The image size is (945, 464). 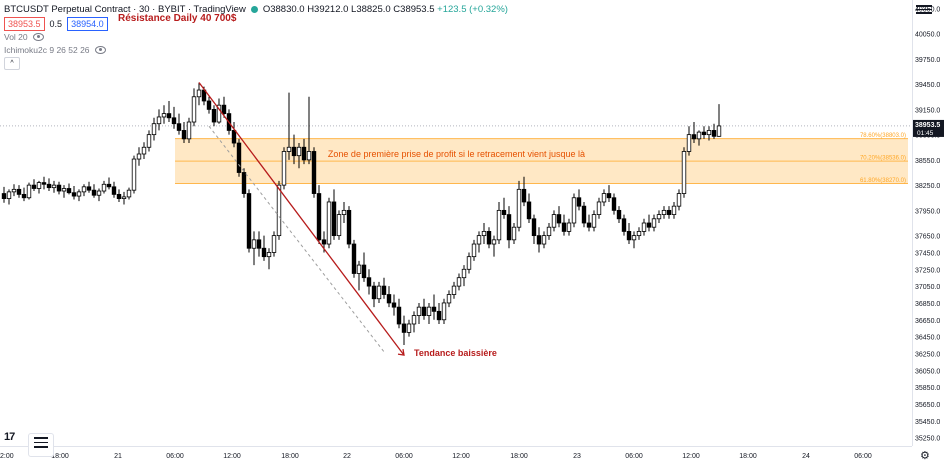 What do you see at coordinates (456, 455) in the screenshot?
I see `time-axis` at bounding box center [456, 455].